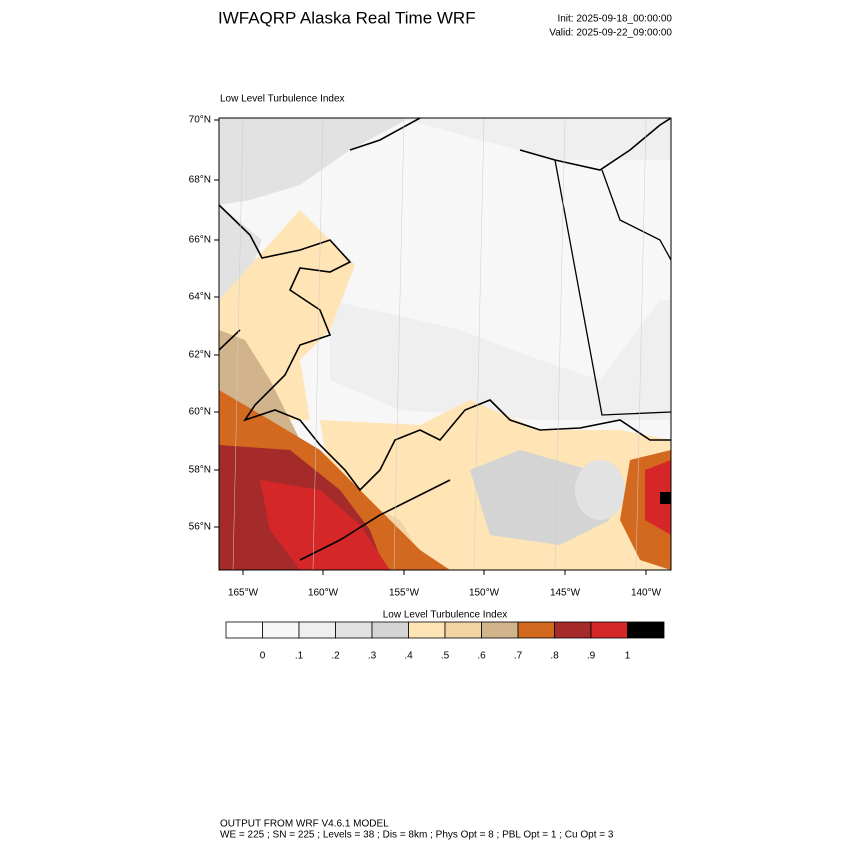 The height and width of the screenshot is (850, 850). I want to click on lat-label: 70°N, so click(200, 120).